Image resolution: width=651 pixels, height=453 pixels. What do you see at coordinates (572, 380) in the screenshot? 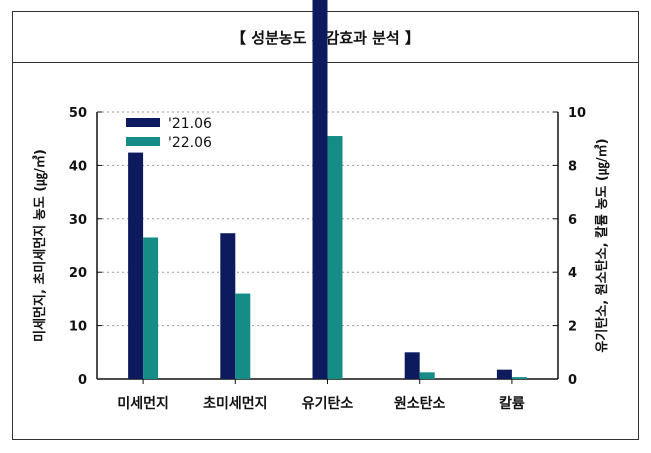
I see `right-tick-label: 0` at bounding box center [572, 380].